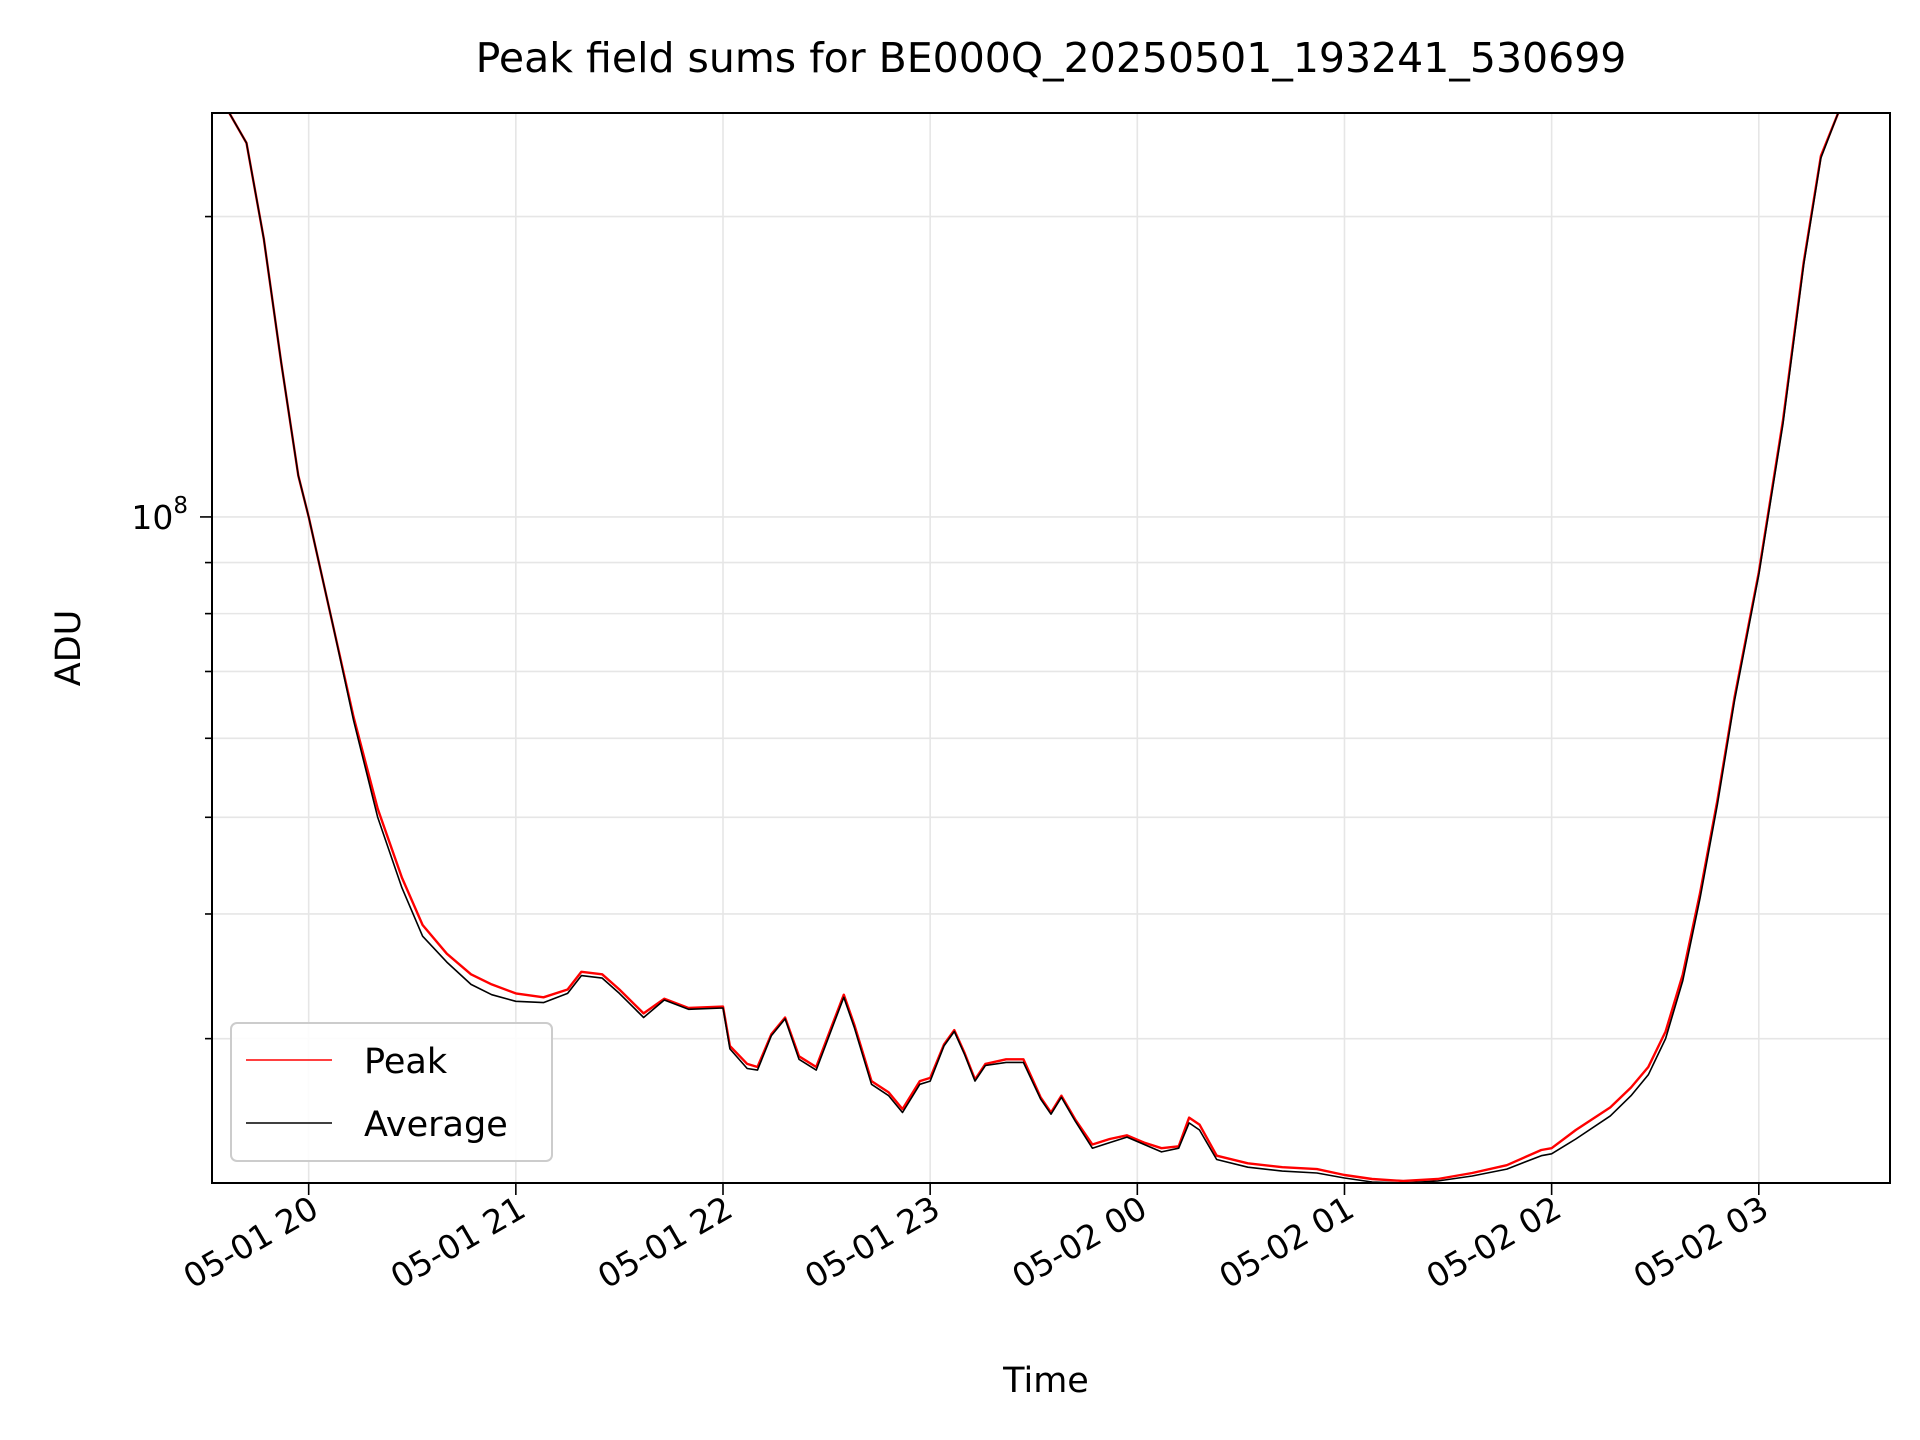 This screenshot has width=1920, height=1440. I want to click on legend: Peak Average, so click(391, 1092).